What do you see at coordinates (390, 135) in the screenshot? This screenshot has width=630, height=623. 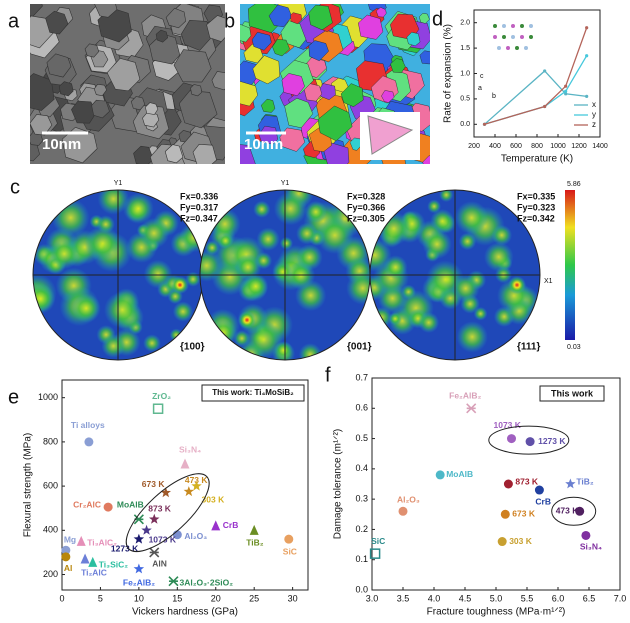 I see `ipf-triangle` at bounding box center [390, 135].